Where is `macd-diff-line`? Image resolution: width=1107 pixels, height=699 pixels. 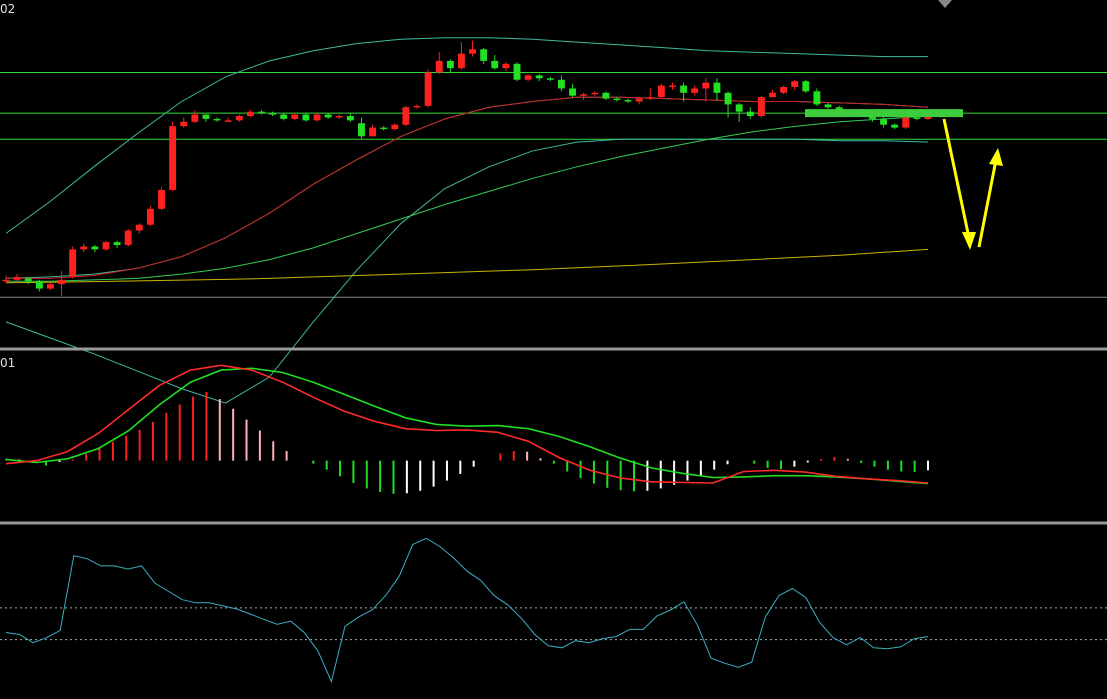
macd-diff-line is located at coordinates (467, 424).